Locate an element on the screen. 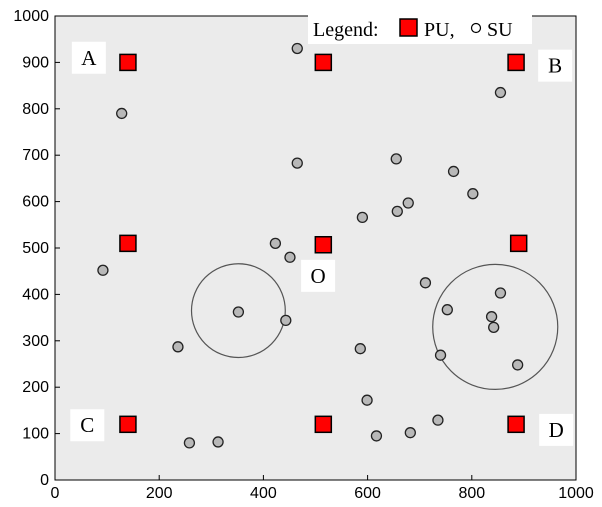  legend-su-marker is located at coordinates (476, 28).